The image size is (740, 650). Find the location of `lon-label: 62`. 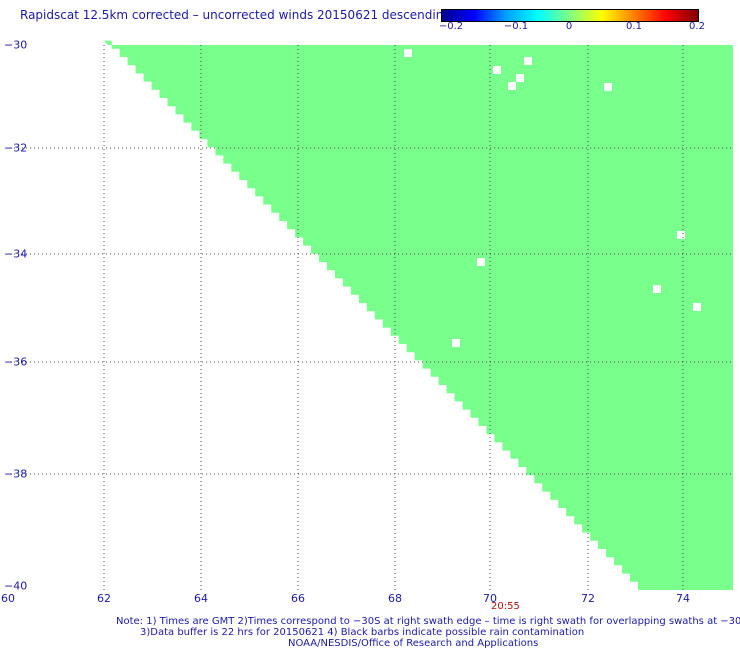

lon-label: 62 is located at coordinates (104, 598).